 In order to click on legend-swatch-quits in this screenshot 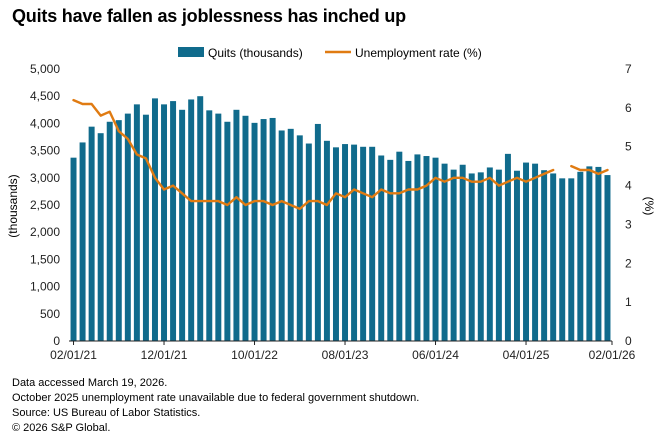, I will do `click(191, 52)`.